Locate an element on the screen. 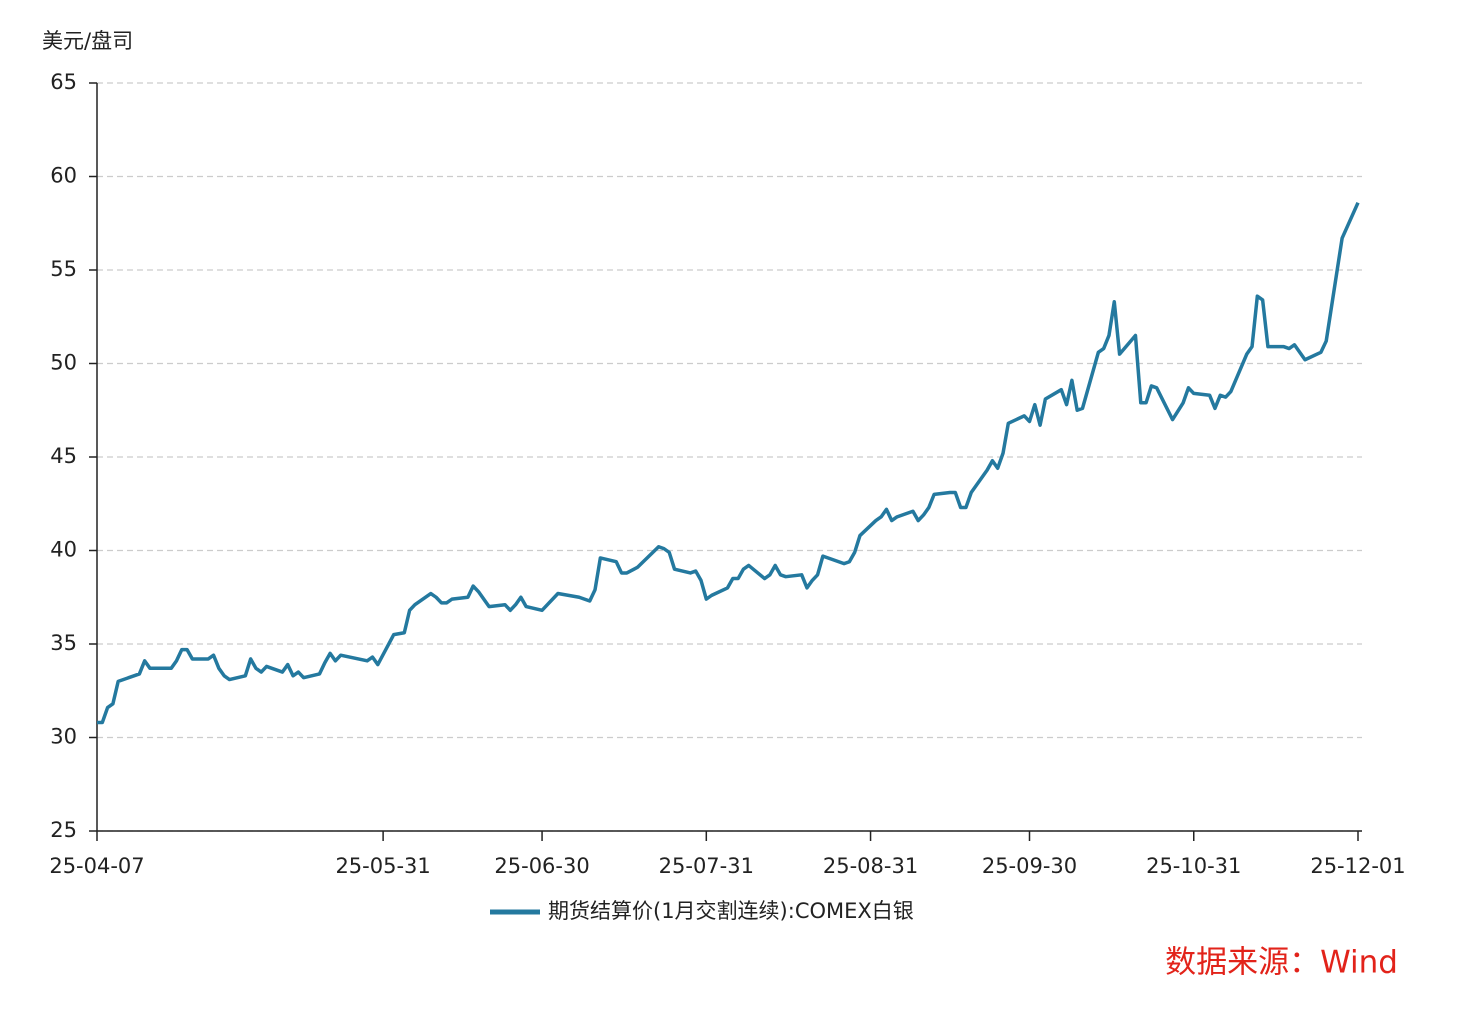  x-tick-label: 25-10-31 is located at coordinates (1193, 866).